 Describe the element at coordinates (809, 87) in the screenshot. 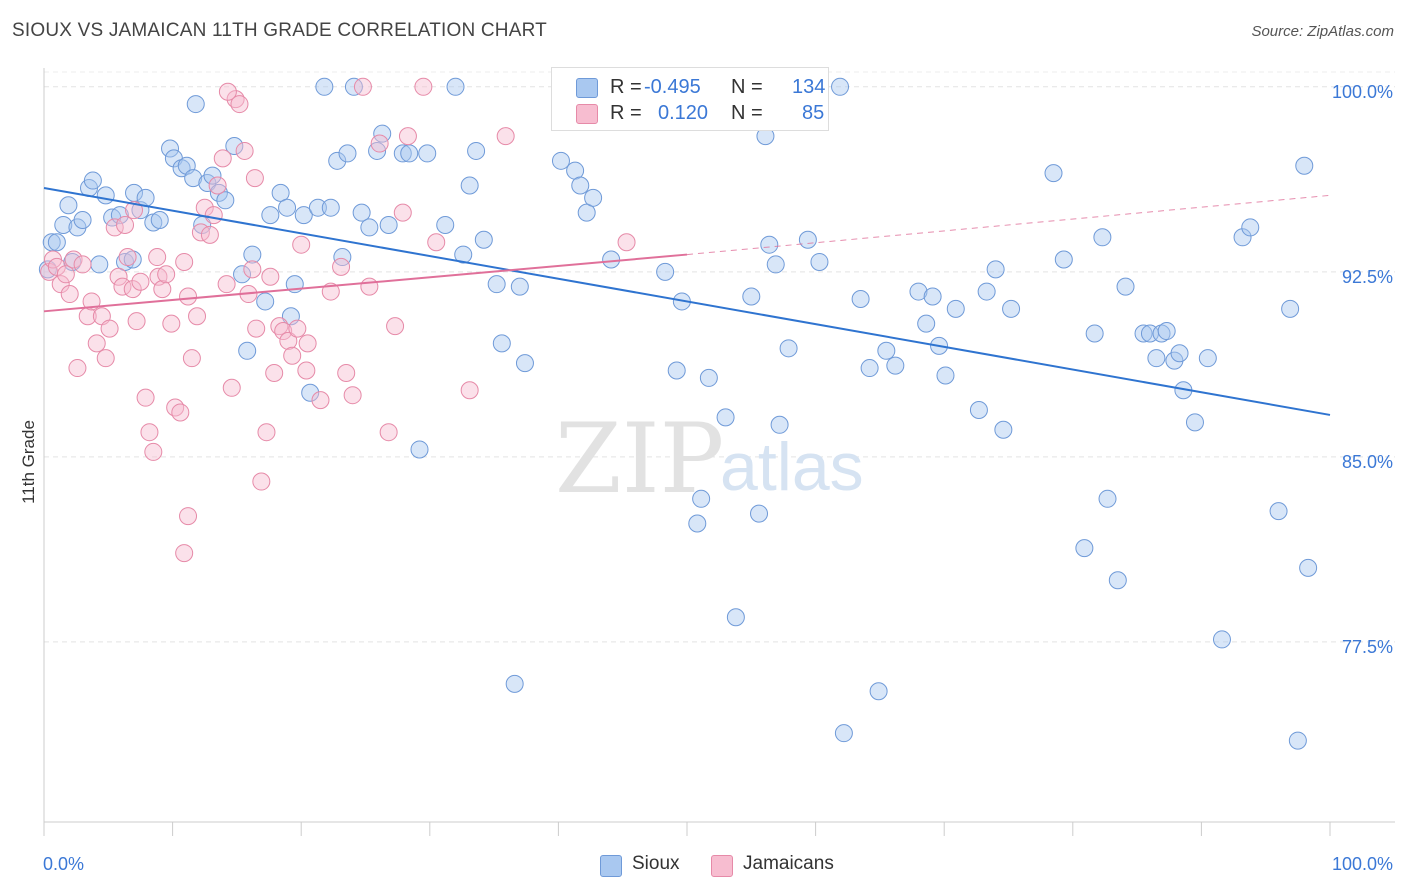

I see `legend-n-value-sioux: 134` at that location.